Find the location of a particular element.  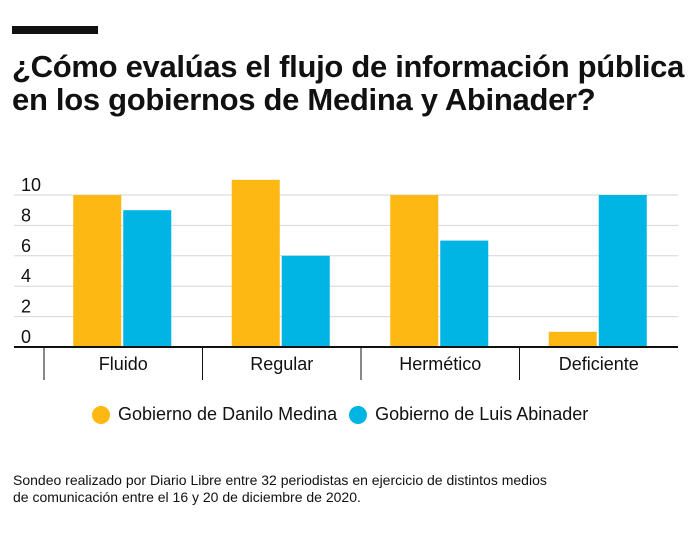

legend-item-abinader: Gobierno de Luis Abinader is located at coordinates (468, 414).